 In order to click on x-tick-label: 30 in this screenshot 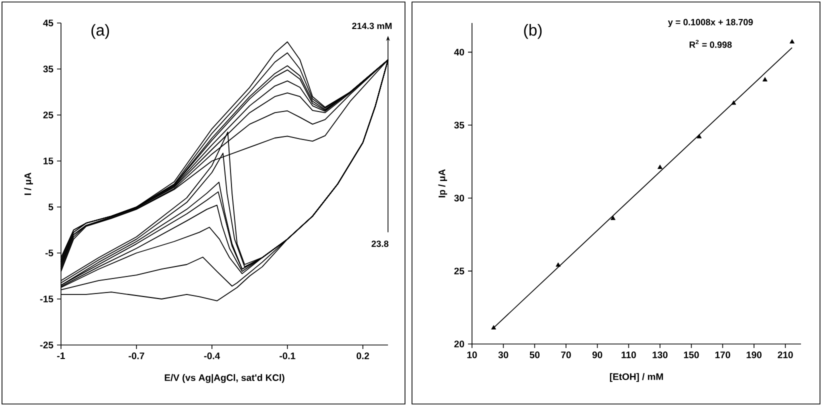, I will do `click(503, 355)`.